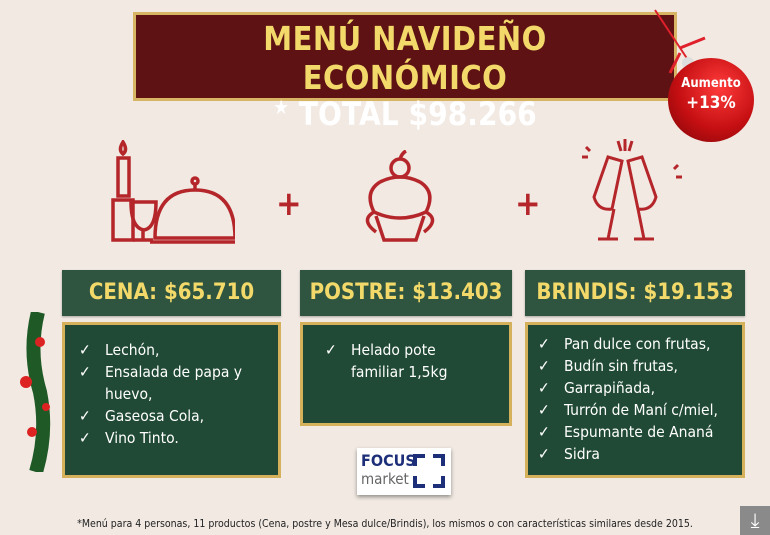 The width and height of the screenshot is (770, 535). I want to click on section-items-postre: ✓ Helado pote familiar 1,5kg, so click(406, 374).